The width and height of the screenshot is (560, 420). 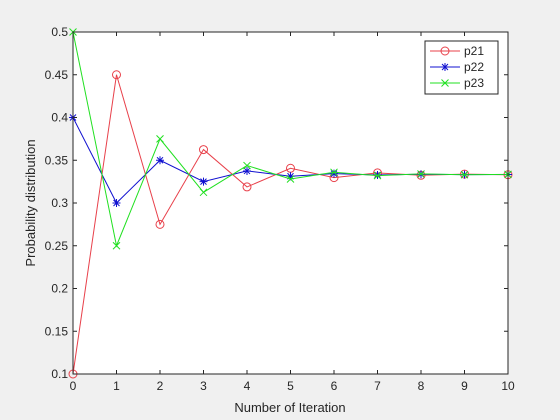 What do you see at coordinates (421, 386) in the screenshot?
I see `x-tick-label: 8` at bounding box center [421, 386].